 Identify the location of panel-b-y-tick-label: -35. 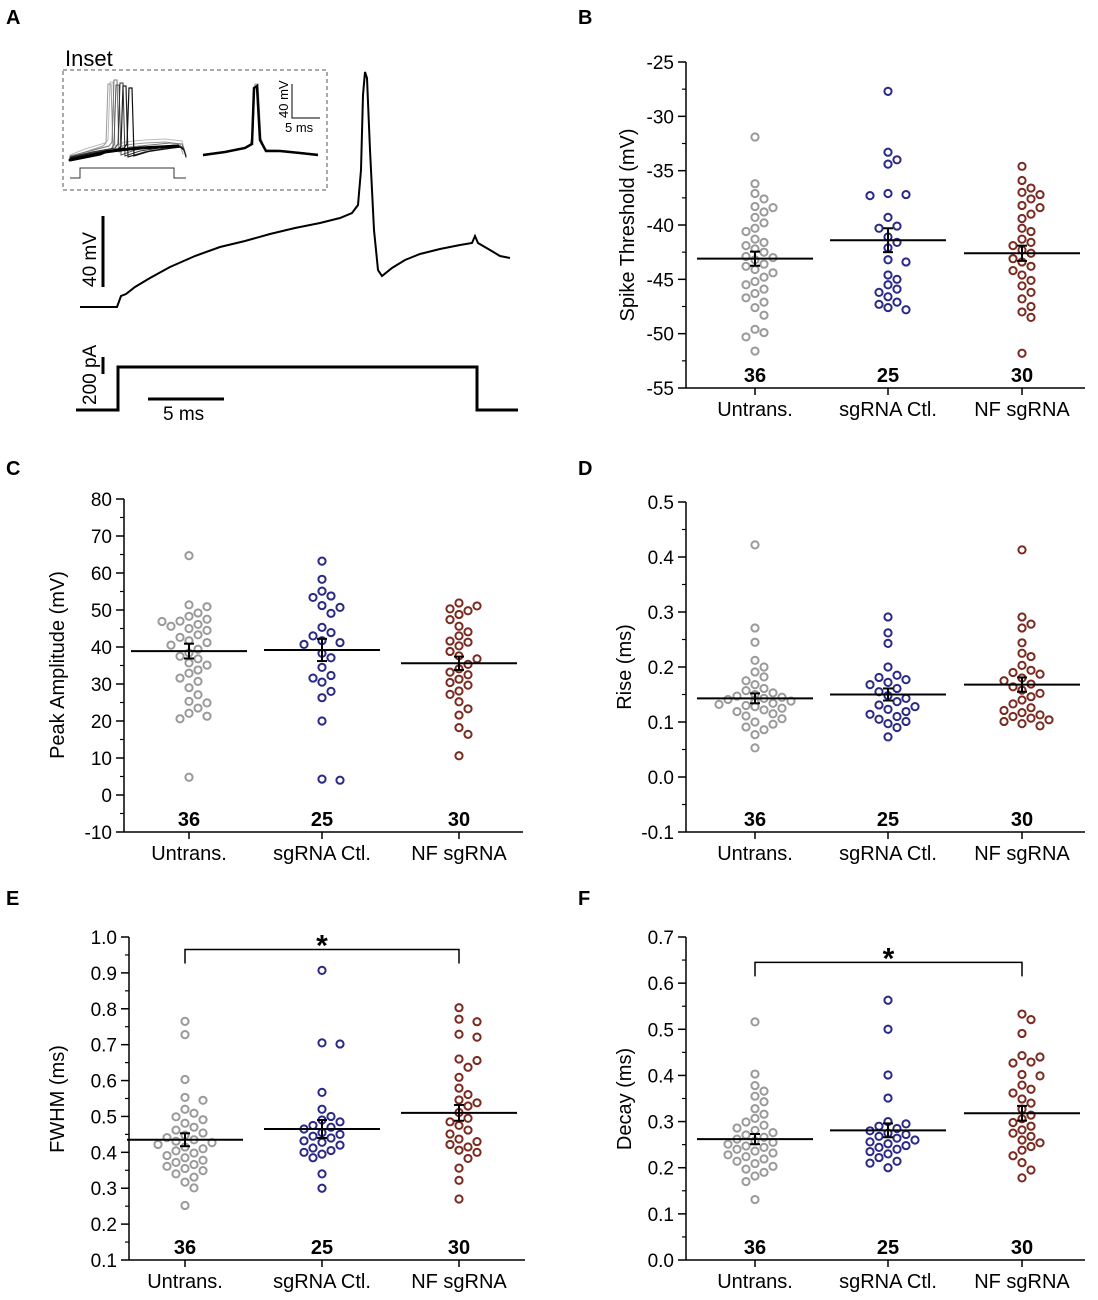
(660, 172).